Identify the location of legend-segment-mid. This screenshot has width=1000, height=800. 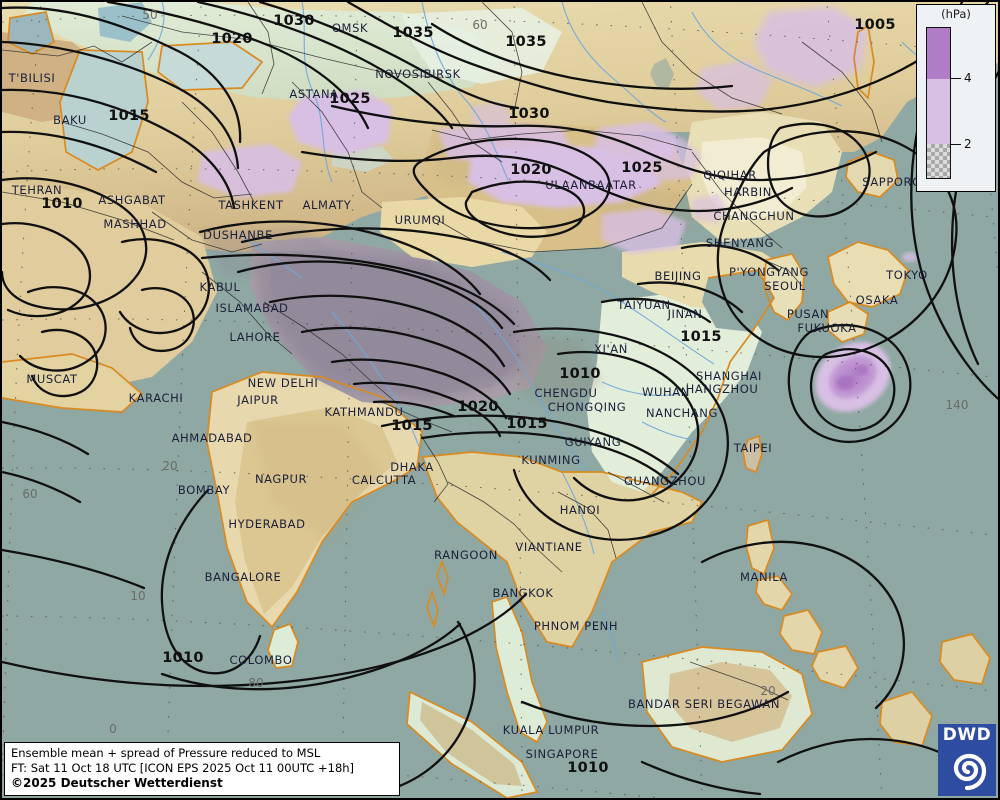
(938, 111).